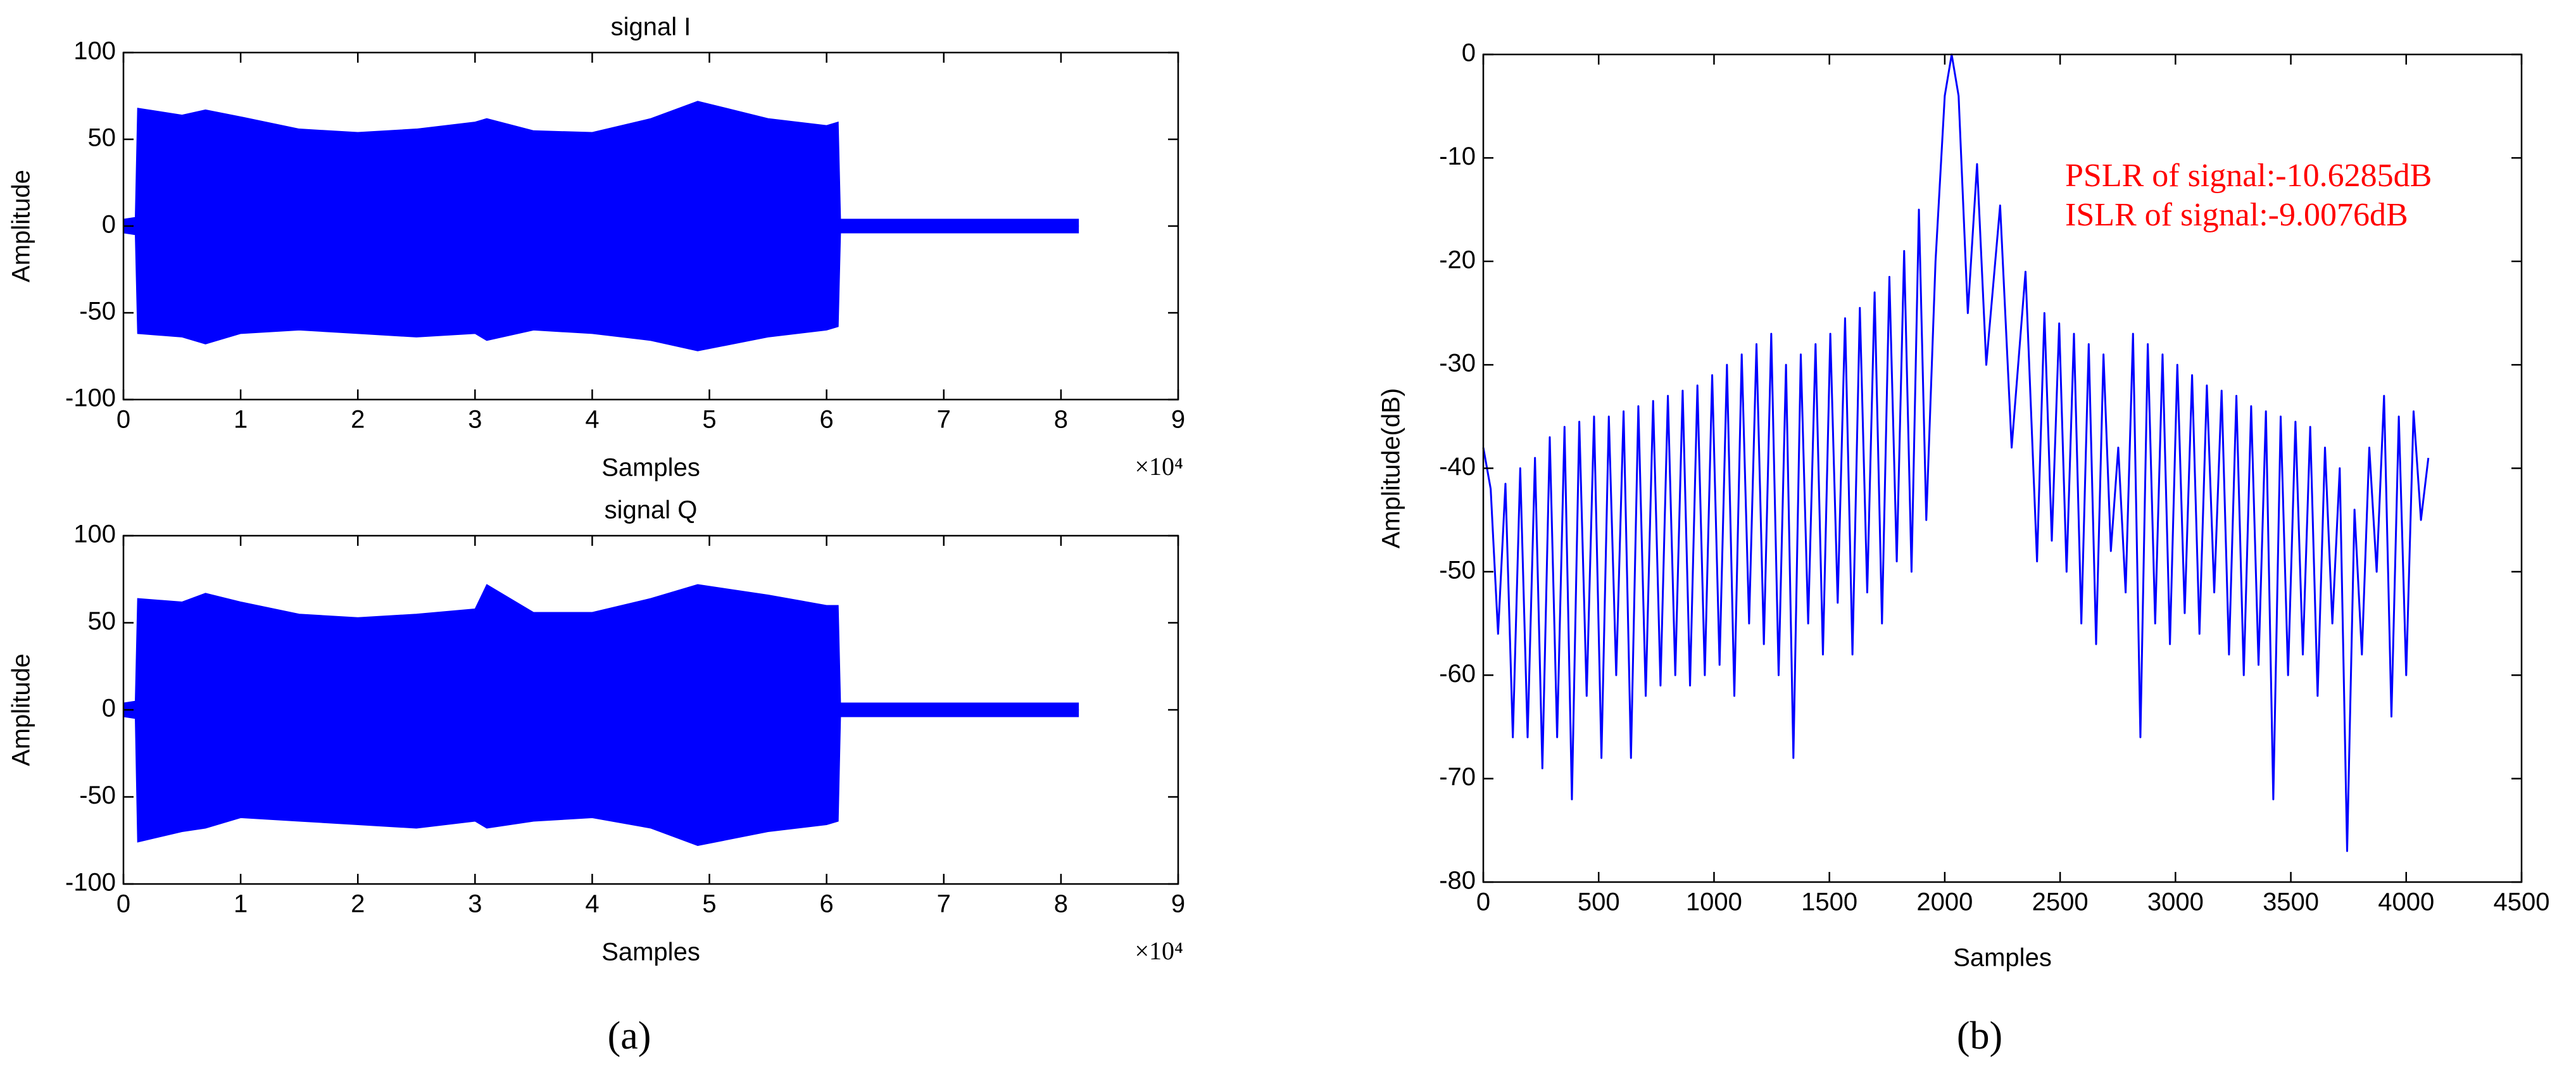 The height and width of the screenshot is (1079, 2576). What do you see at coordinates (629, 1035) in the screenshot?
I see `panel-label: (a)` at bounding box center [629, 1035].